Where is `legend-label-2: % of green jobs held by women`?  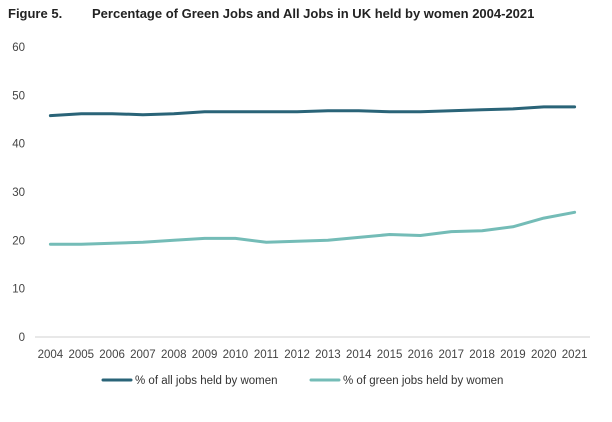 legend-label-2: % of green jobs held by women is located at coordinates (423, 381).